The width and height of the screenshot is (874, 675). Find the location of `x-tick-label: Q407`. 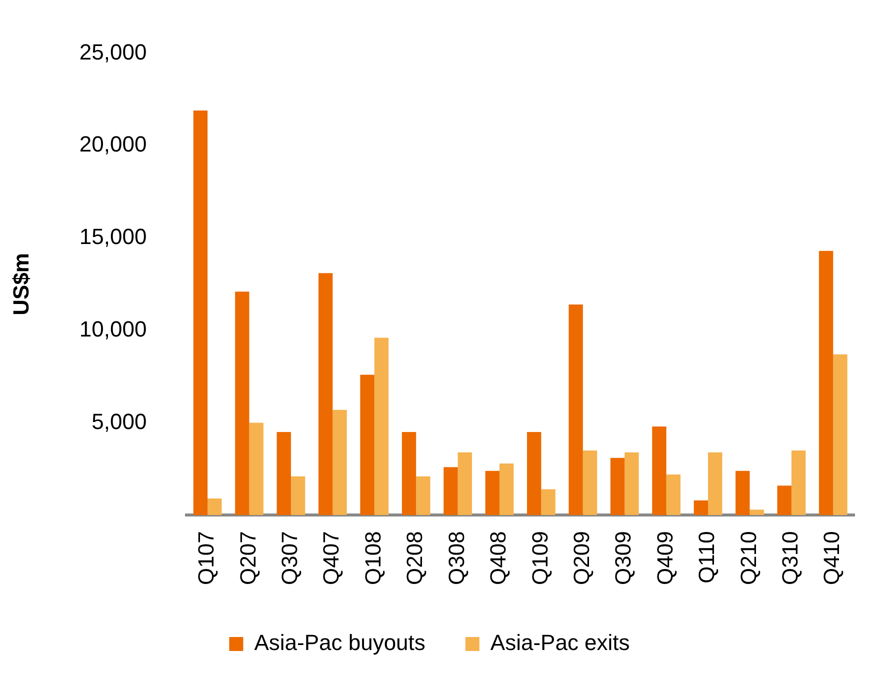

x-tick-label: Q407 is located at coordinates (331, 558).